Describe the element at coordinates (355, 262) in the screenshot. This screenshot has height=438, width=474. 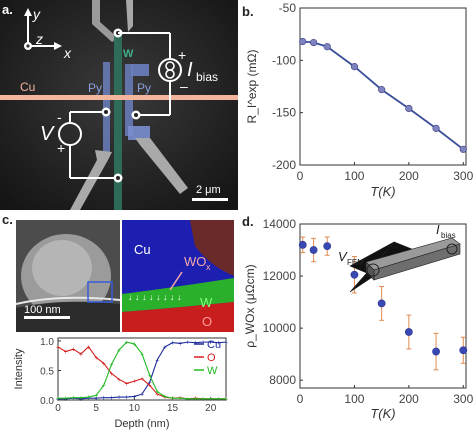
I see `inset-vfem-subscript: FEM` at that location.